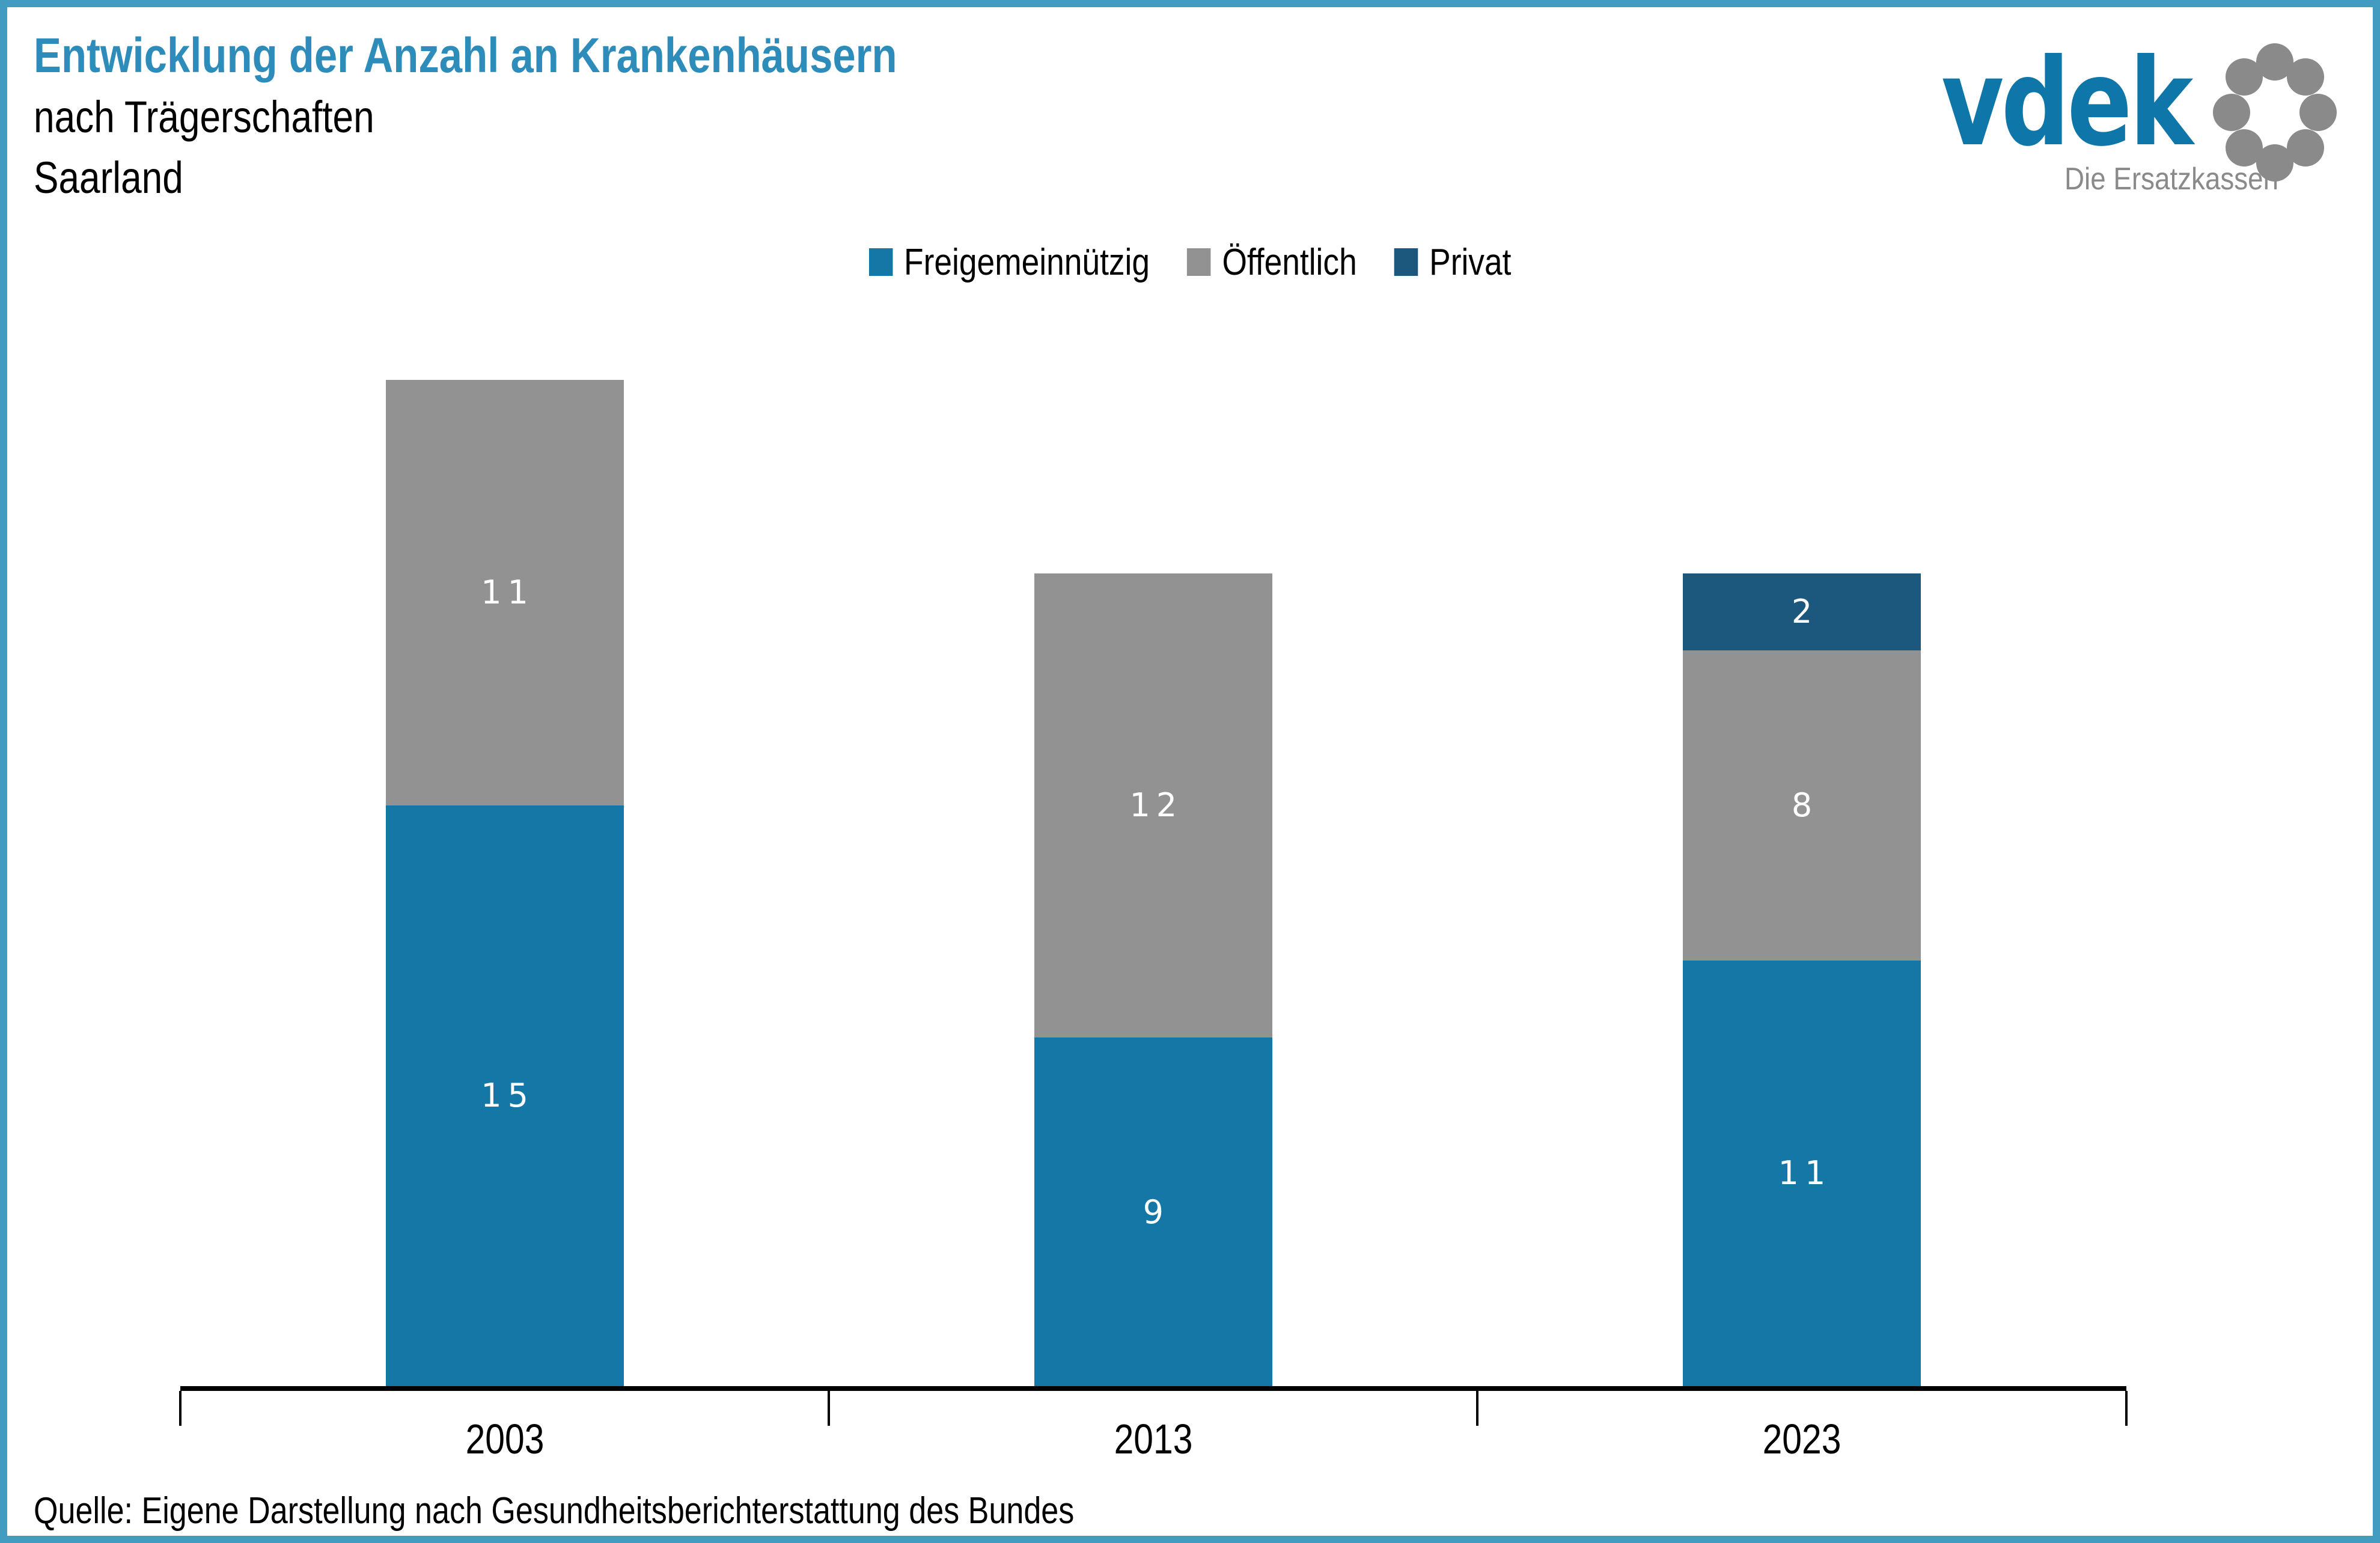 The height and width of the screenshot is (1543, 2380). Describe the element at coordinates (1153, 1439) in the screenshot. I see `x-axis-label: 2013` at that location.